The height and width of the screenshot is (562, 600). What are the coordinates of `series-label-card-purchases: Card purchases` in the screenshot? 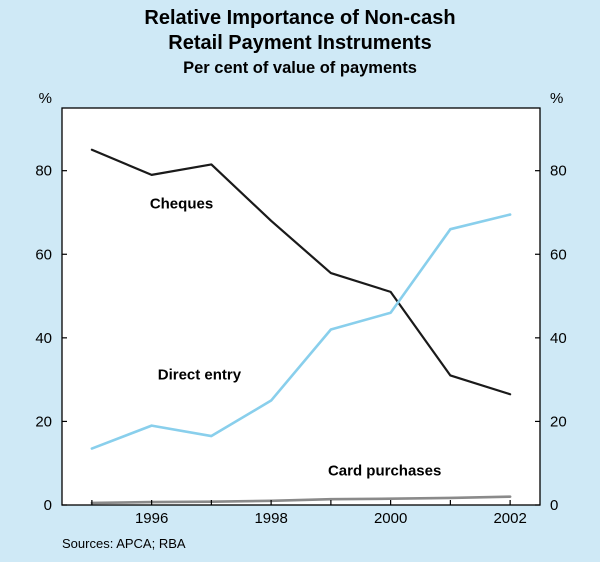 It's located at (384, 471).